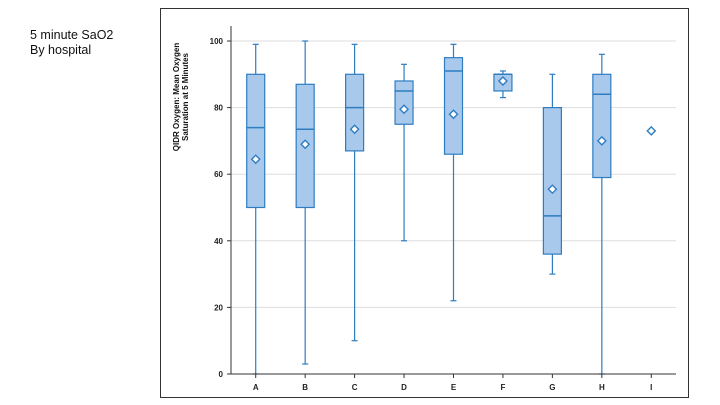 Image resolution: width=720 pixels, height=405 pixels. I want to click on x-tick-label: I, so click(651, 387).